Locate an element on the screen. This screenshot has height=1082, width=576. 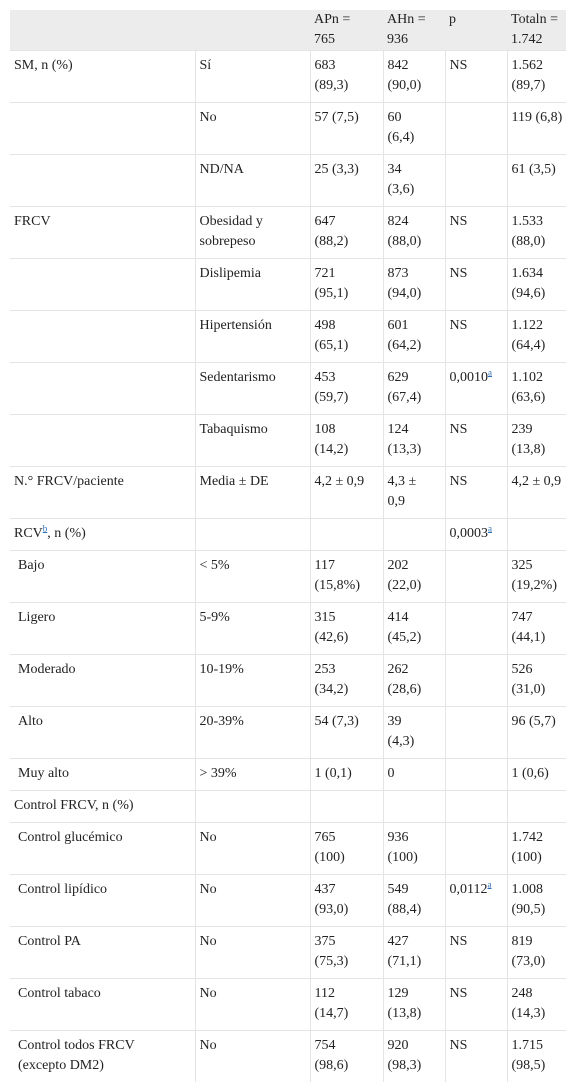
table-cell: Sedentarismo is located at coordinates (252, 389).